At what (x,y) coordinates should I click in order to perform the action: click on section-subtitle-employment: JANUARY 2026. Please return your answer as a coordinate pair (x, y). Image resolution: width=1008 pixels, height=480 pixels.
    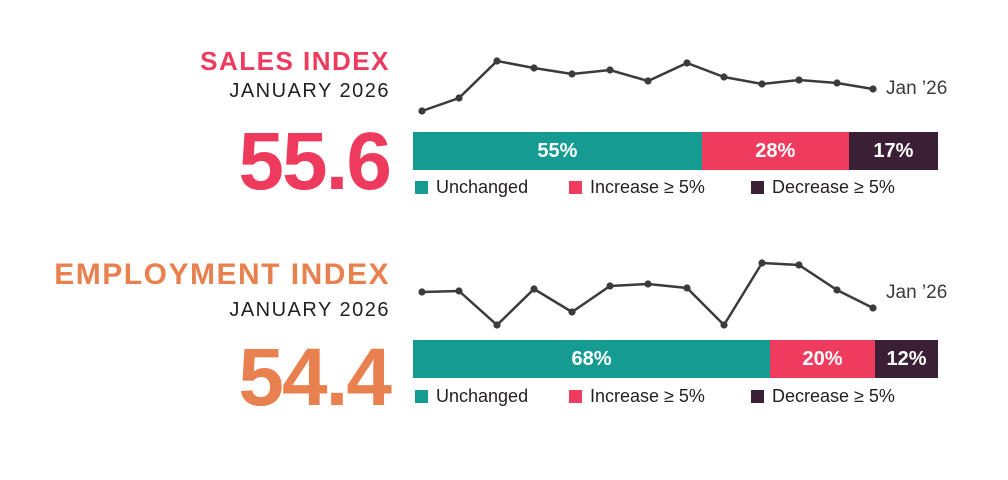
    Looking at the image, I should click on (309, 310).